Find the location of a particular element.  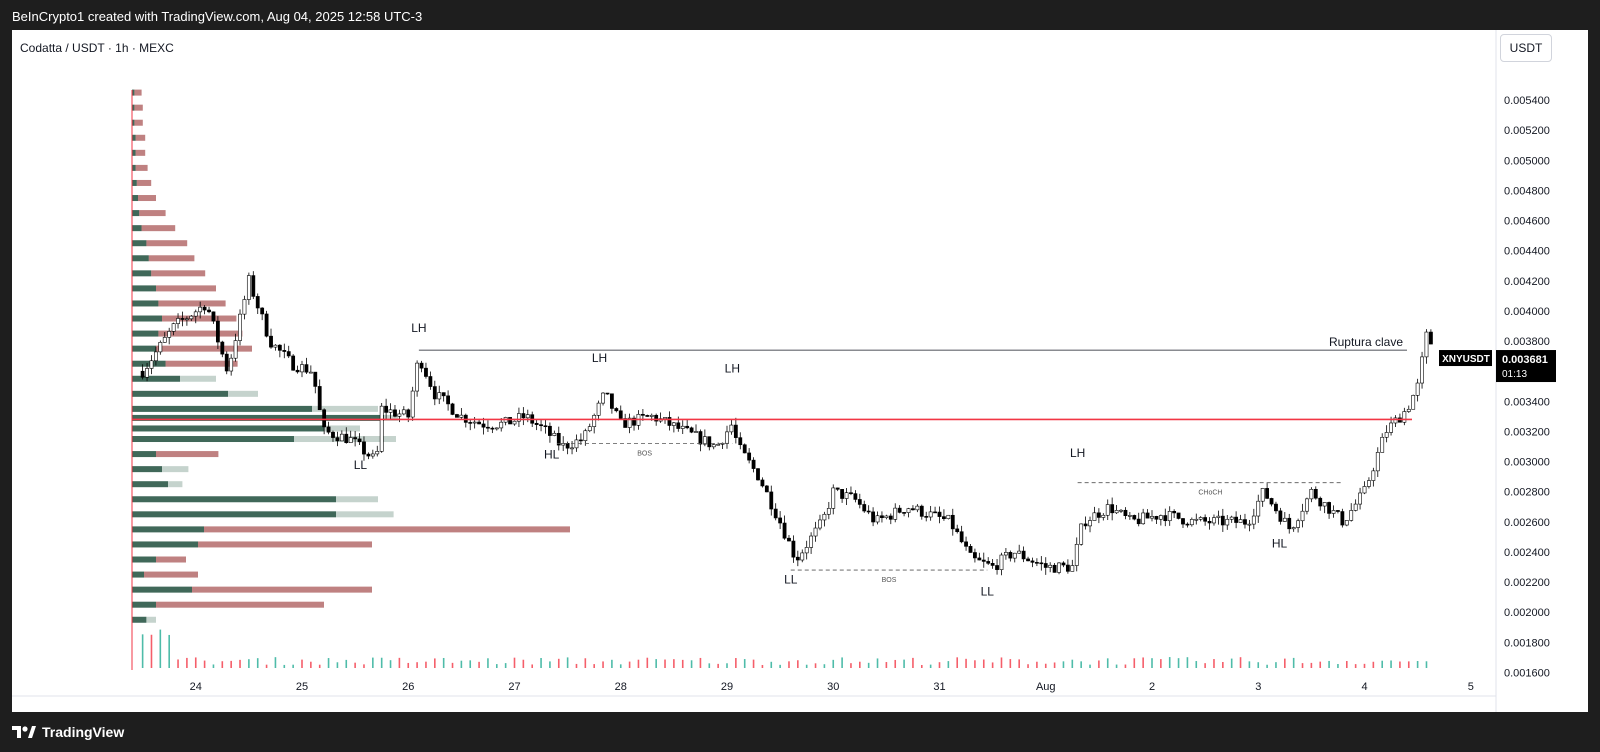

y-tick-label: 0.004800 is located at coordinates (1527, 191).